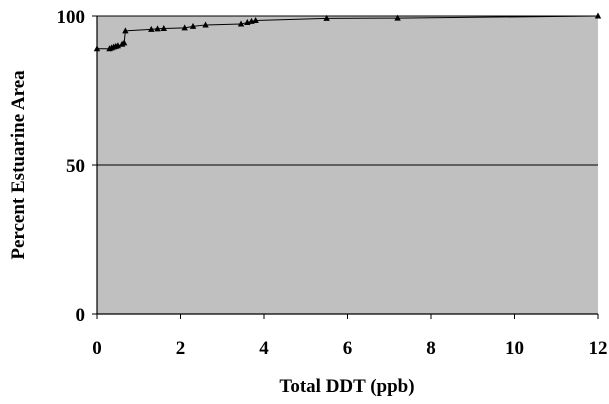 The image size is (609, 404). Describe the element at coordinates (181, 348) in the screenshot. I see `x-tick-label-2: 2` at that location.